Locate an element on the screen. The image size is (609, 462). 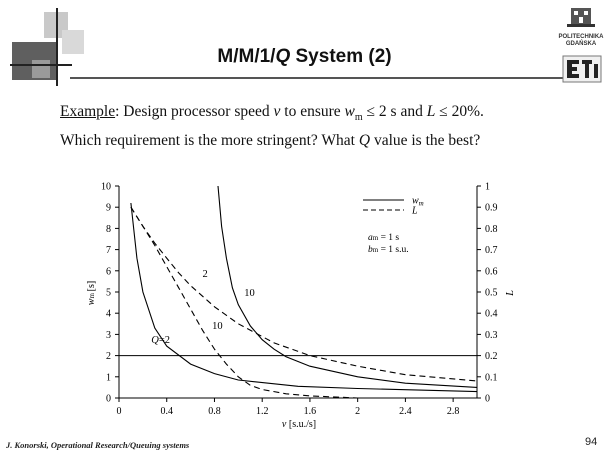
x-axis-label: v [s.u./s] is located at coordinates (299, 424).